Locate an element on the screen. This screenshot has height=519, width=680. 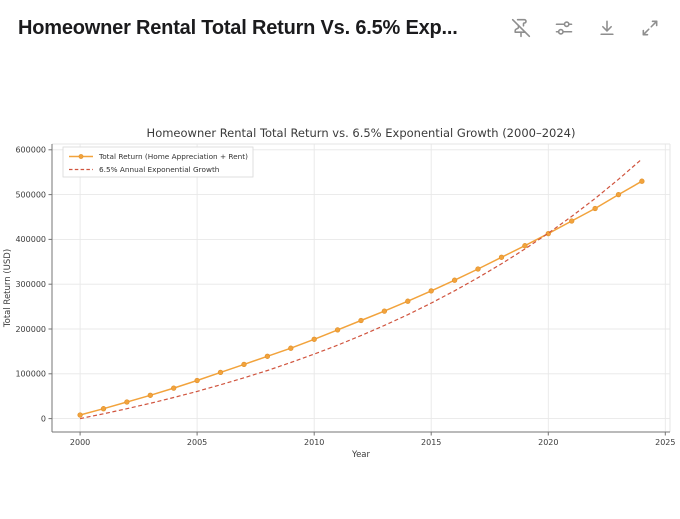
download-icon is located at coordinates (607, 28).